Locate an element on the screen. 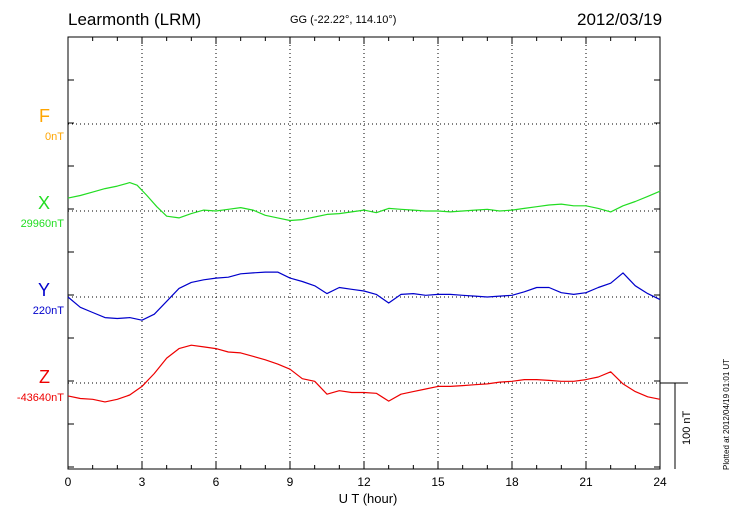 The height and width of the screenshot is (520, 730). component-x-baseline: 29960nT is located at coordinates (42, 224).